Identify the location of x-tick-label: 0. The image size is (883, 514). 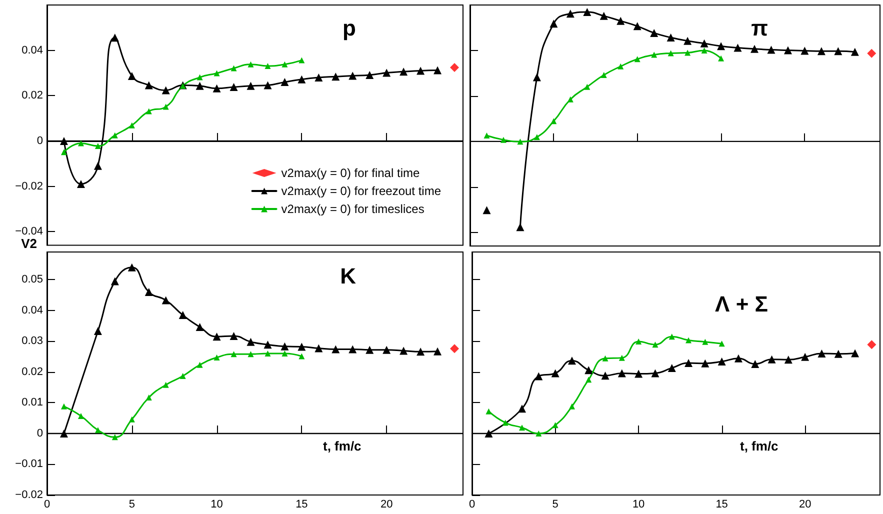
(472, 504).